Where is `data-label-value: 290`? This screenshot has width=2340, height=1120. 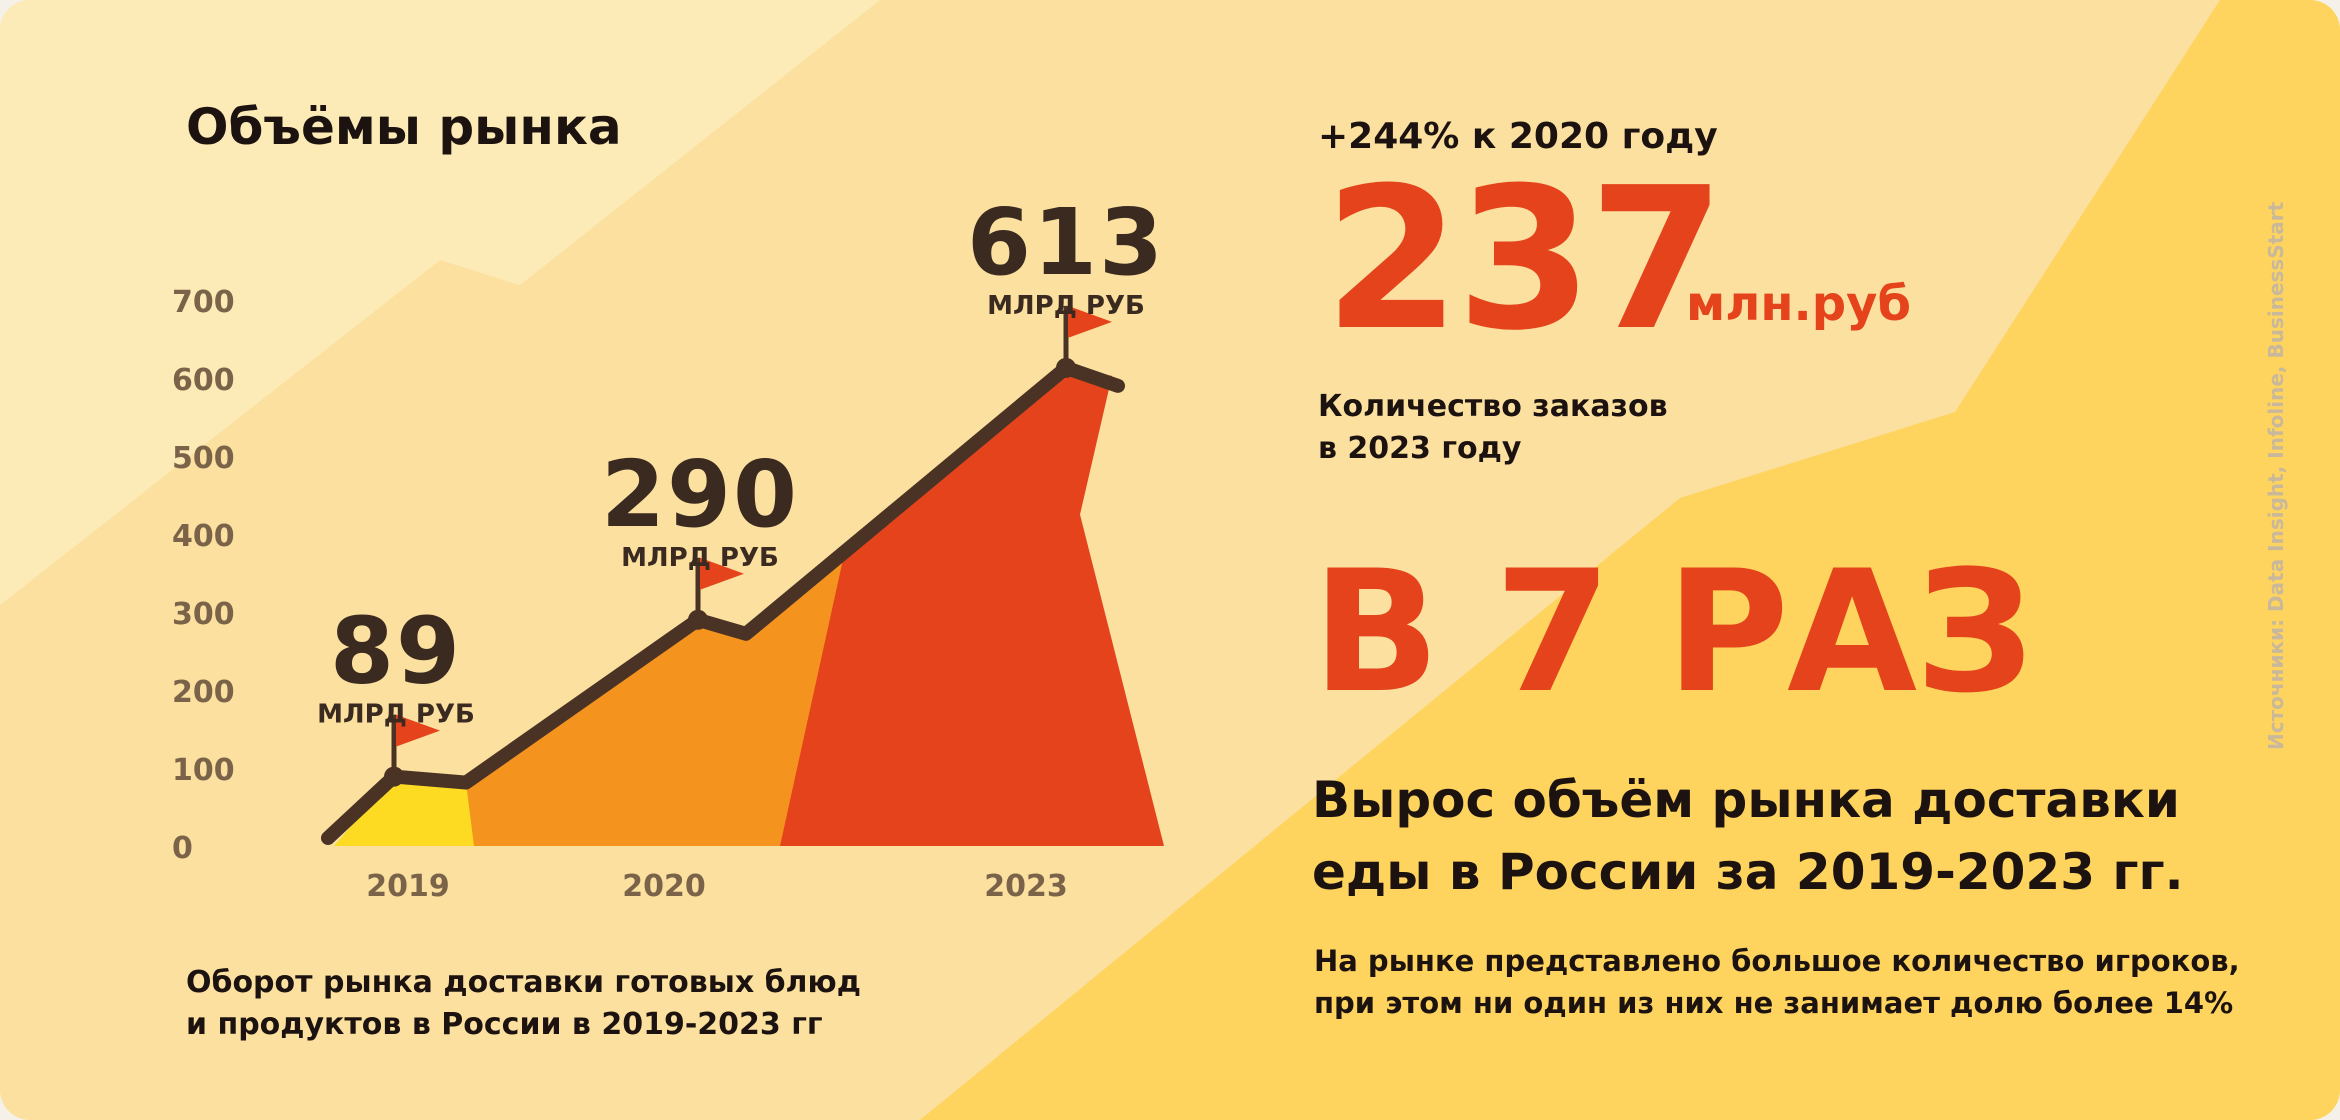
data-label-value: 290 is located at coordinates (700, 494).